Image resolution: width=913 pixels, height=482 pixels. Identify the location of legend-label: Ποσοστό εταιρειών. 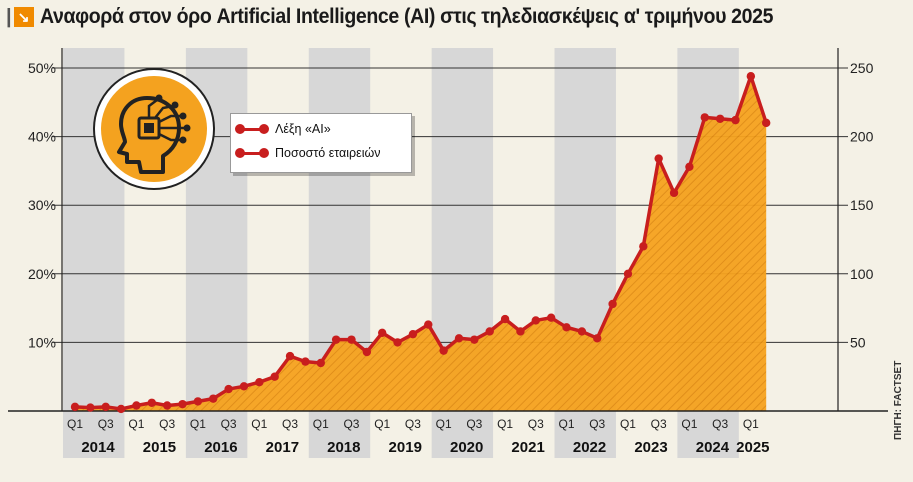
(328, 153).